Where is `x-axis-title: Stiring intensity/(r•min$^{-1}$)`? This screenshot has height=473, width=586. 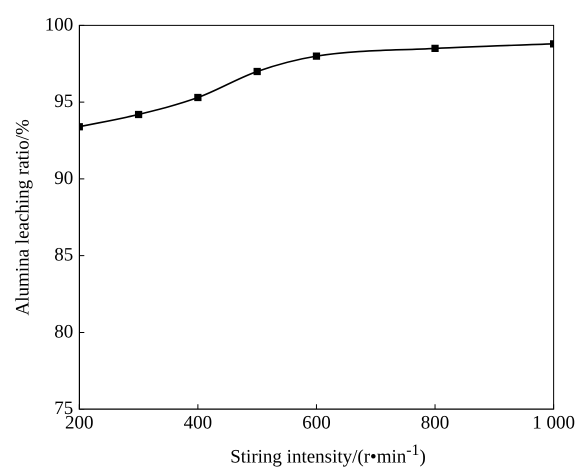 x-axis-title: Stiring intensity/(r•min$^{-1}$) is located at coordinates (328, 455).